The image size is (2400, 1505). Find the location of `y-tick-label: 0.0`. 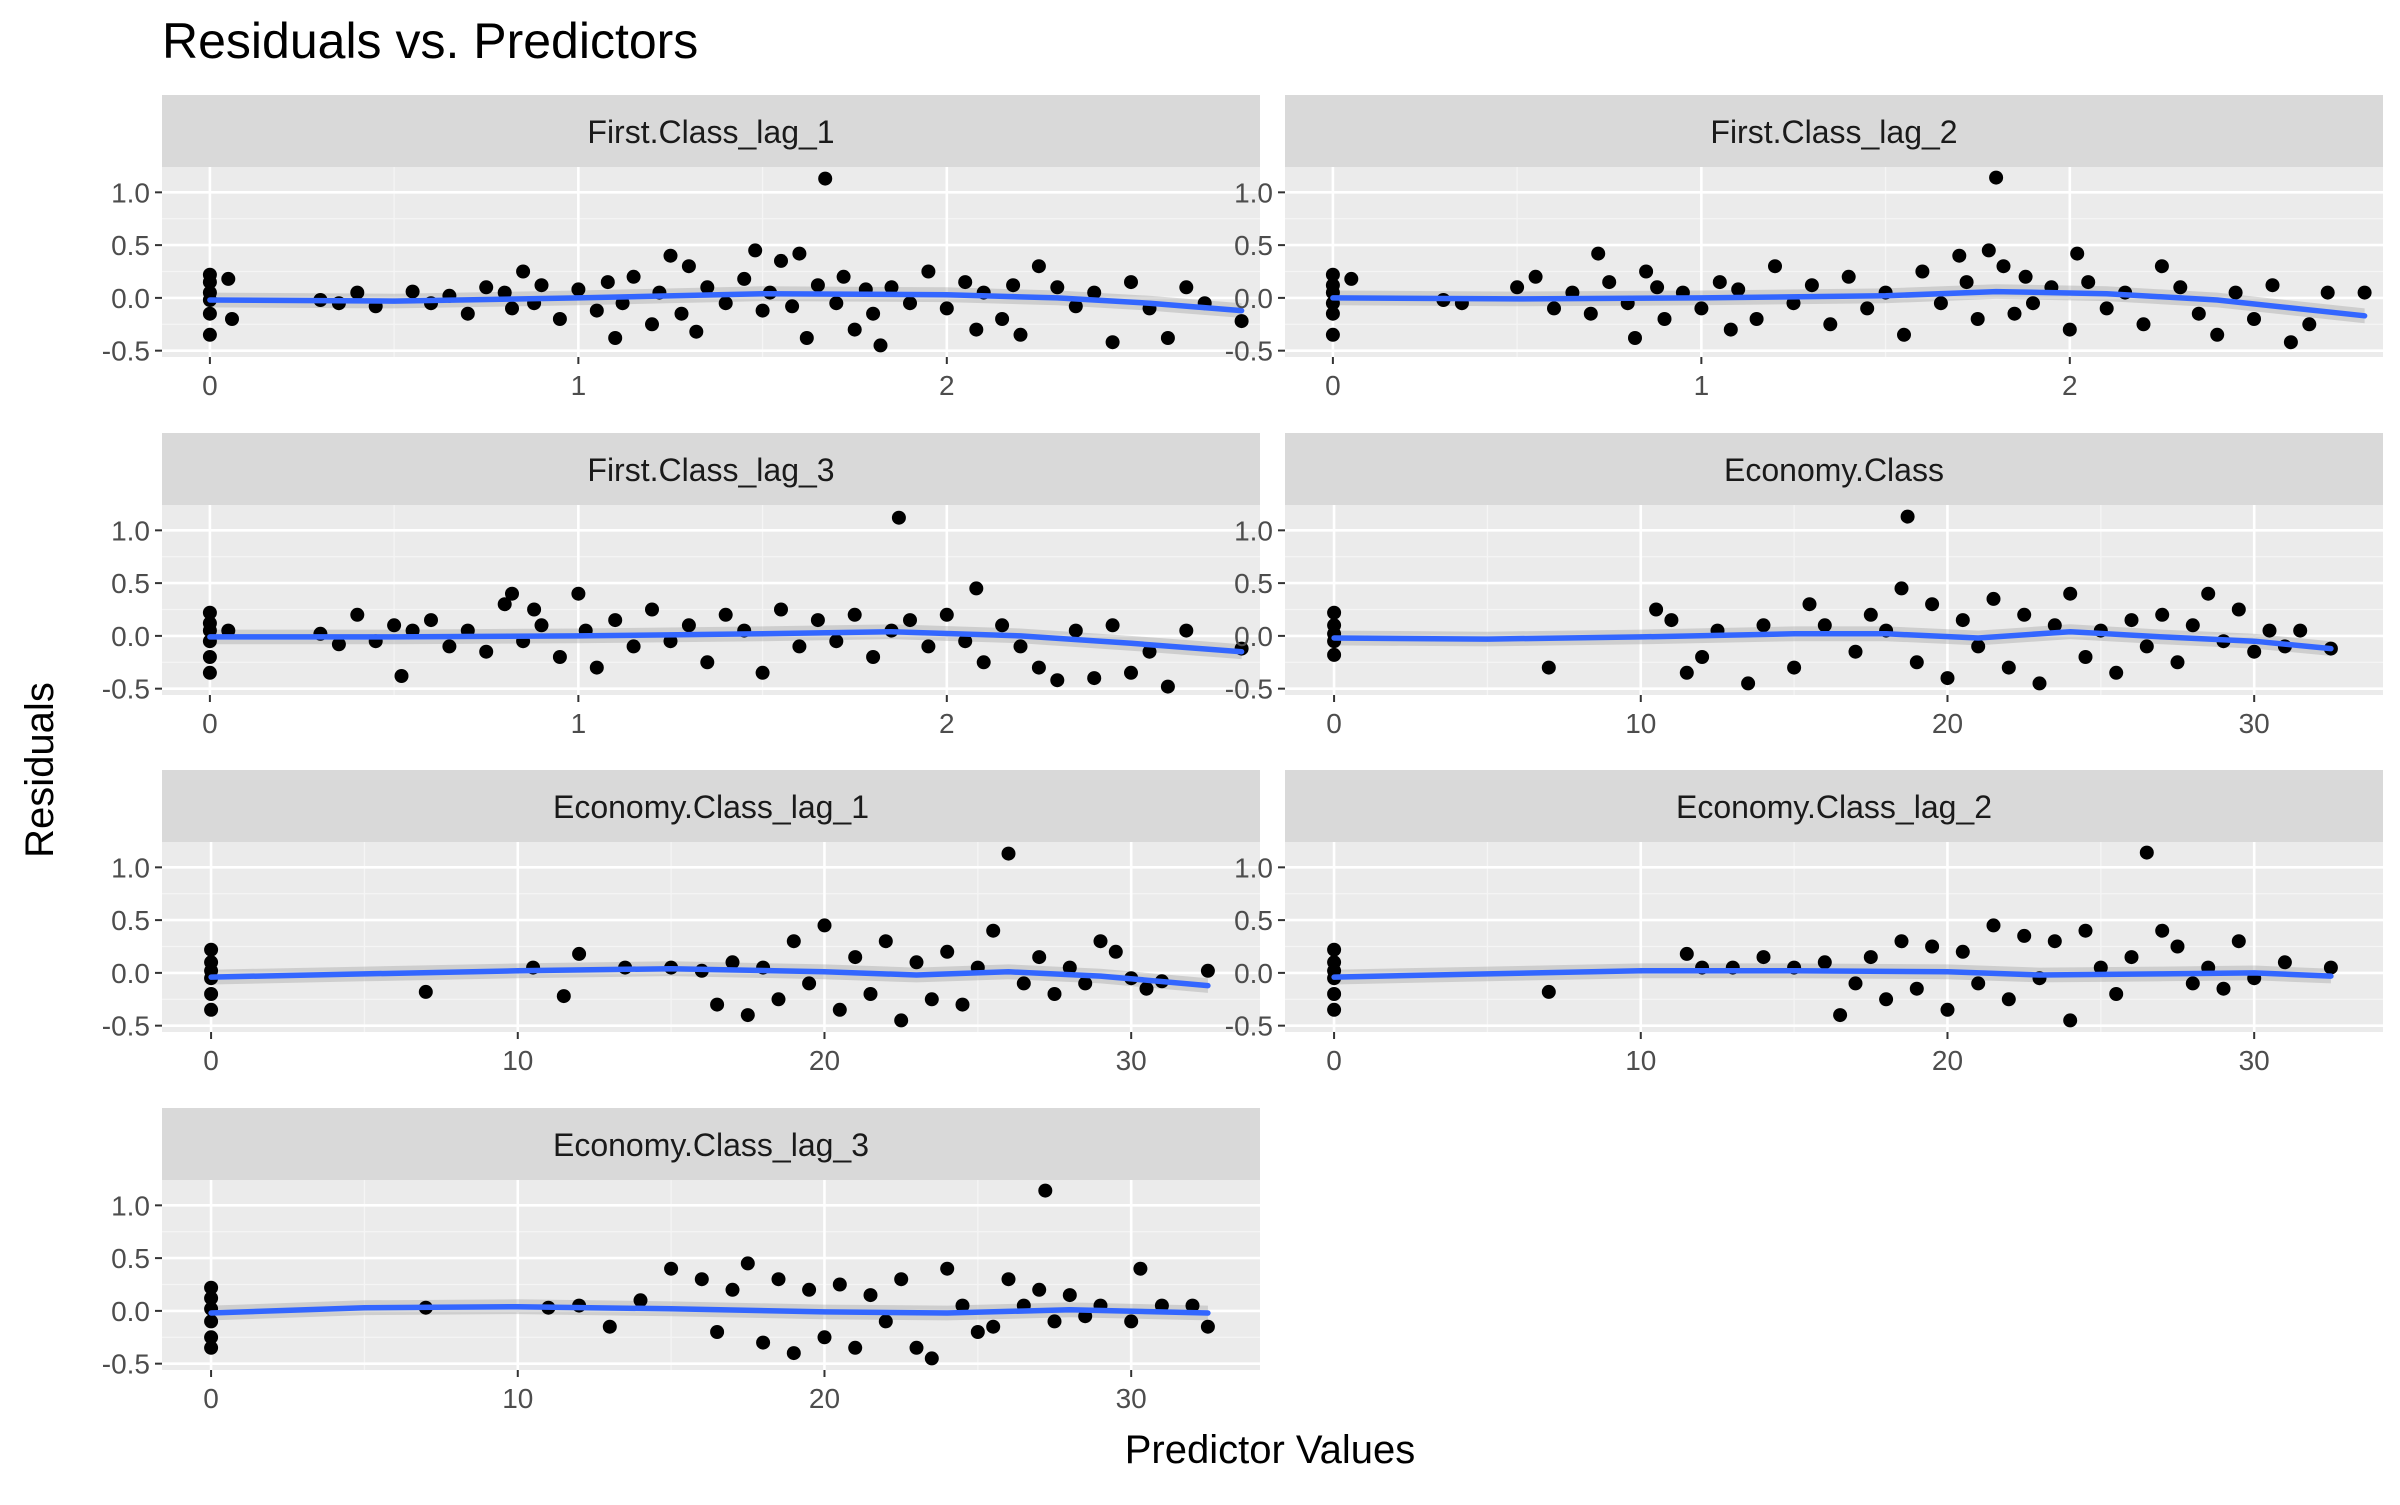

y-tick-label: 0.0 is located at coordinates (130, 973).